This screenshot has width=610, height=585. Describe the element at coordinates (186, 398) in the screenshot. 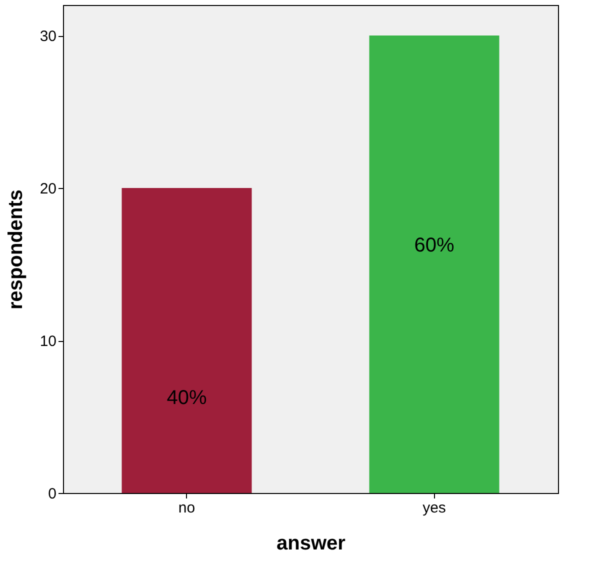

I see `annotation: 40%` at that location.